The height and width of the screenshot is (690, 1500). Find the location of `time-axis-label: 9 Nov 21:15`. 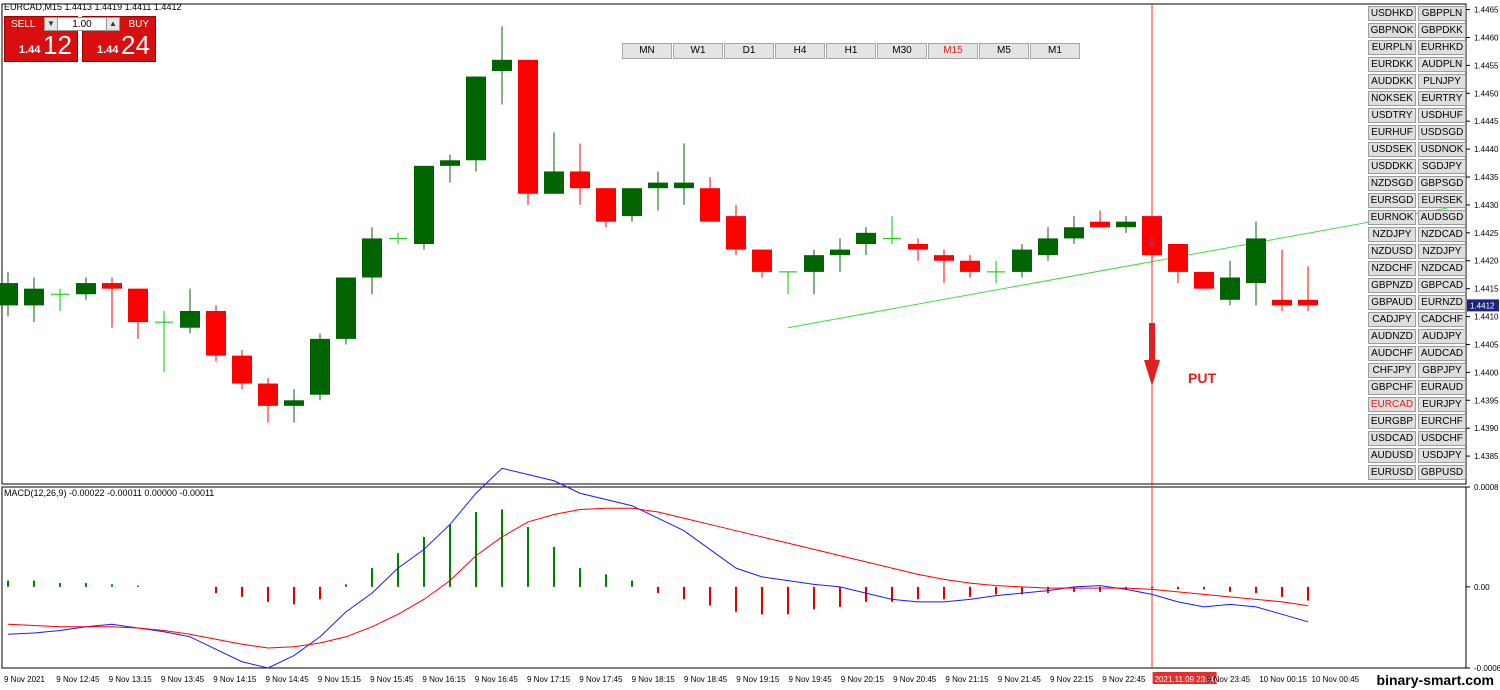

time-axis-label: 9 Nov 21:15 is located at coordinates (967, 679).